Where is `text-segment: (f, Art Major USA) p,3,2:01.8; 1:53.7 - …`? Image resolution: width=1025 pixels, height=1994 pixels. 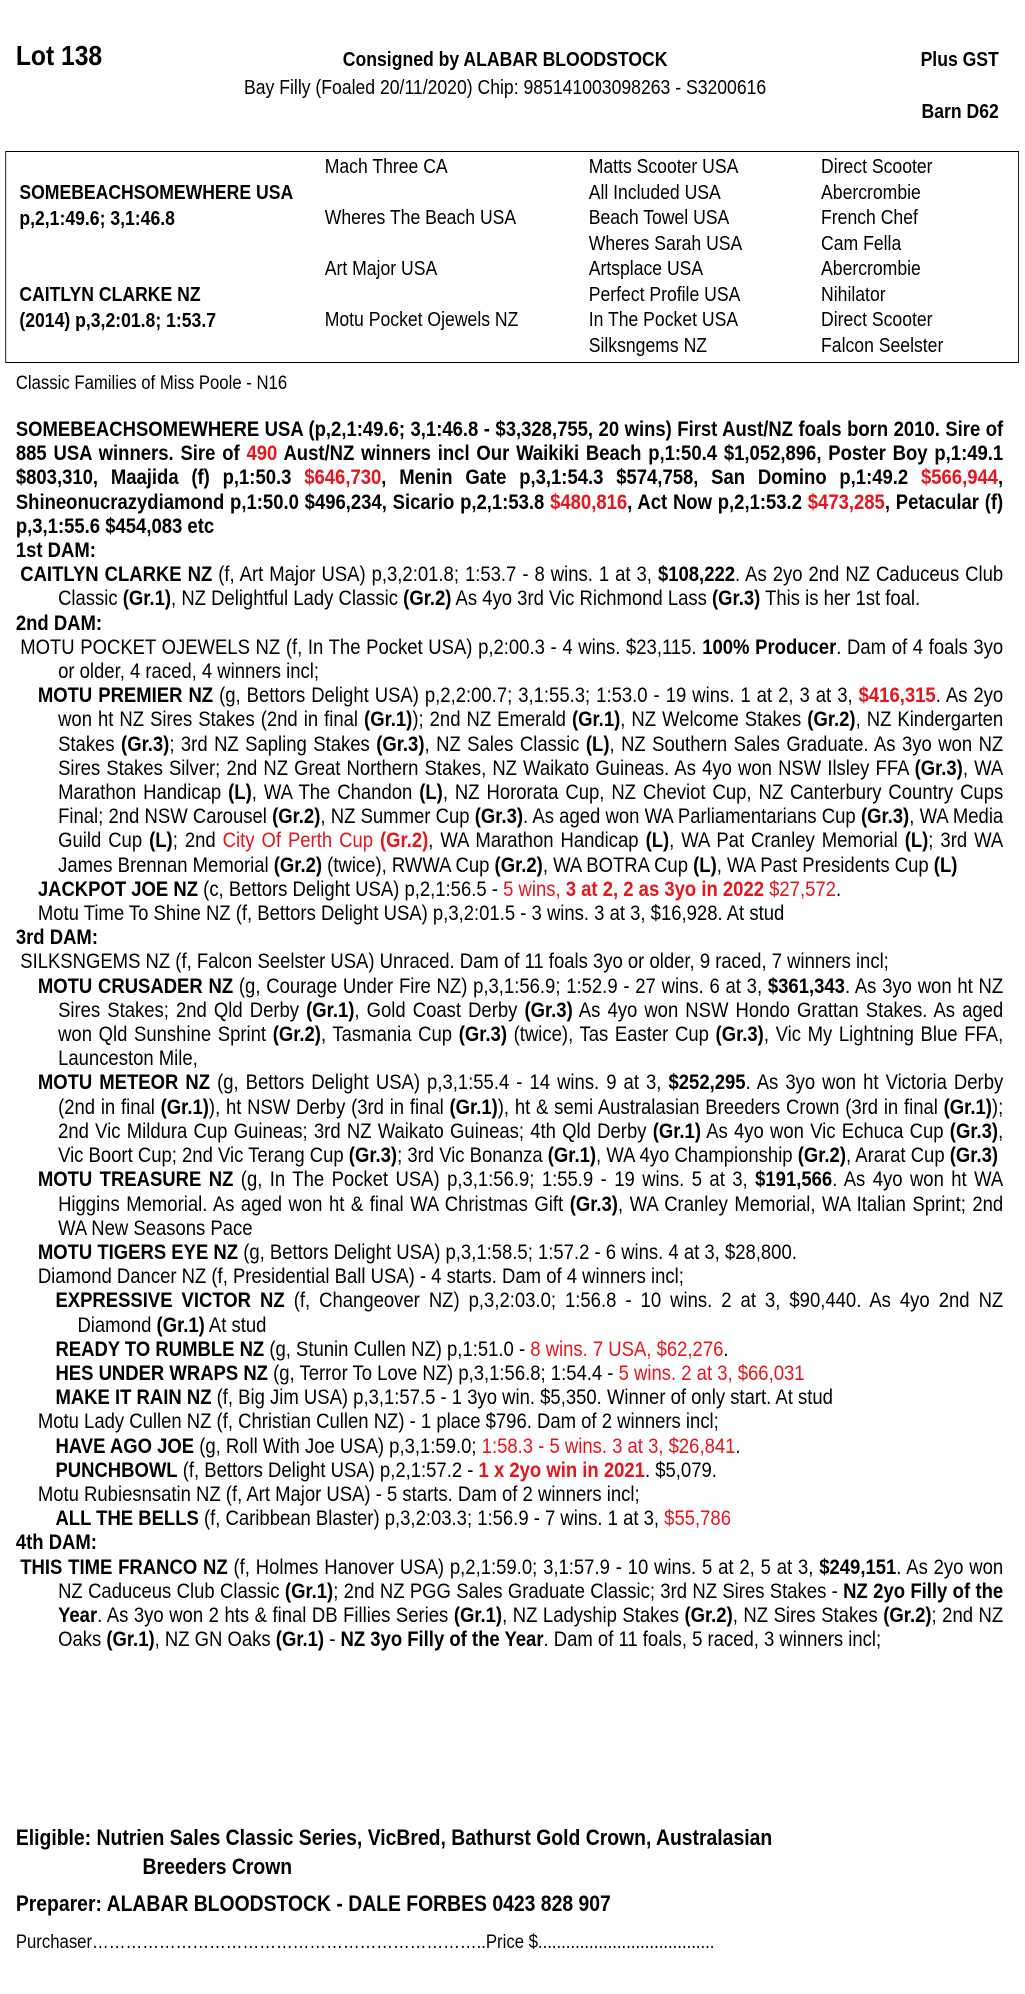
text-segment: (f, Art Major USA) p,3,2:01.8; 1:53.7 - … is located at coordinates (435, 575).